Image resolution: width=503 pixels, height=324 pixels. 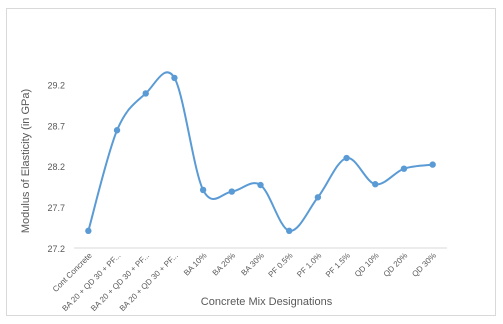 What do you see at coordinates (56, 126) in the screenshot?
I see `y-tick-label: 28.7` at bounding box center [56, 126].